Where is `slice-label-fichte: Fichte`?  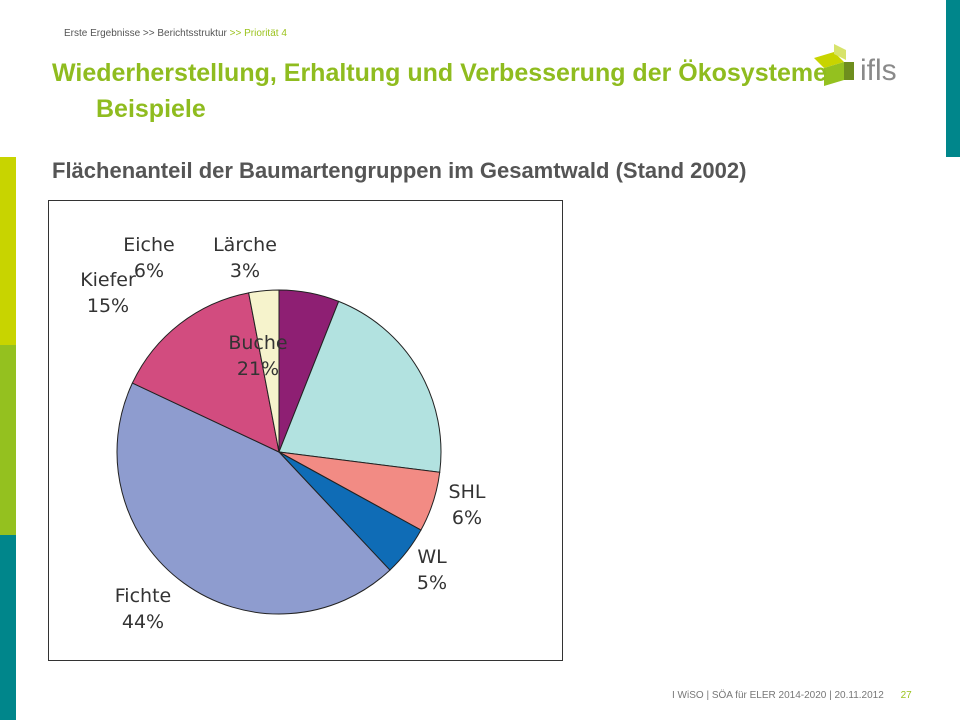
slice-label-fichte: Fichte is located at coordinates (143, 596).